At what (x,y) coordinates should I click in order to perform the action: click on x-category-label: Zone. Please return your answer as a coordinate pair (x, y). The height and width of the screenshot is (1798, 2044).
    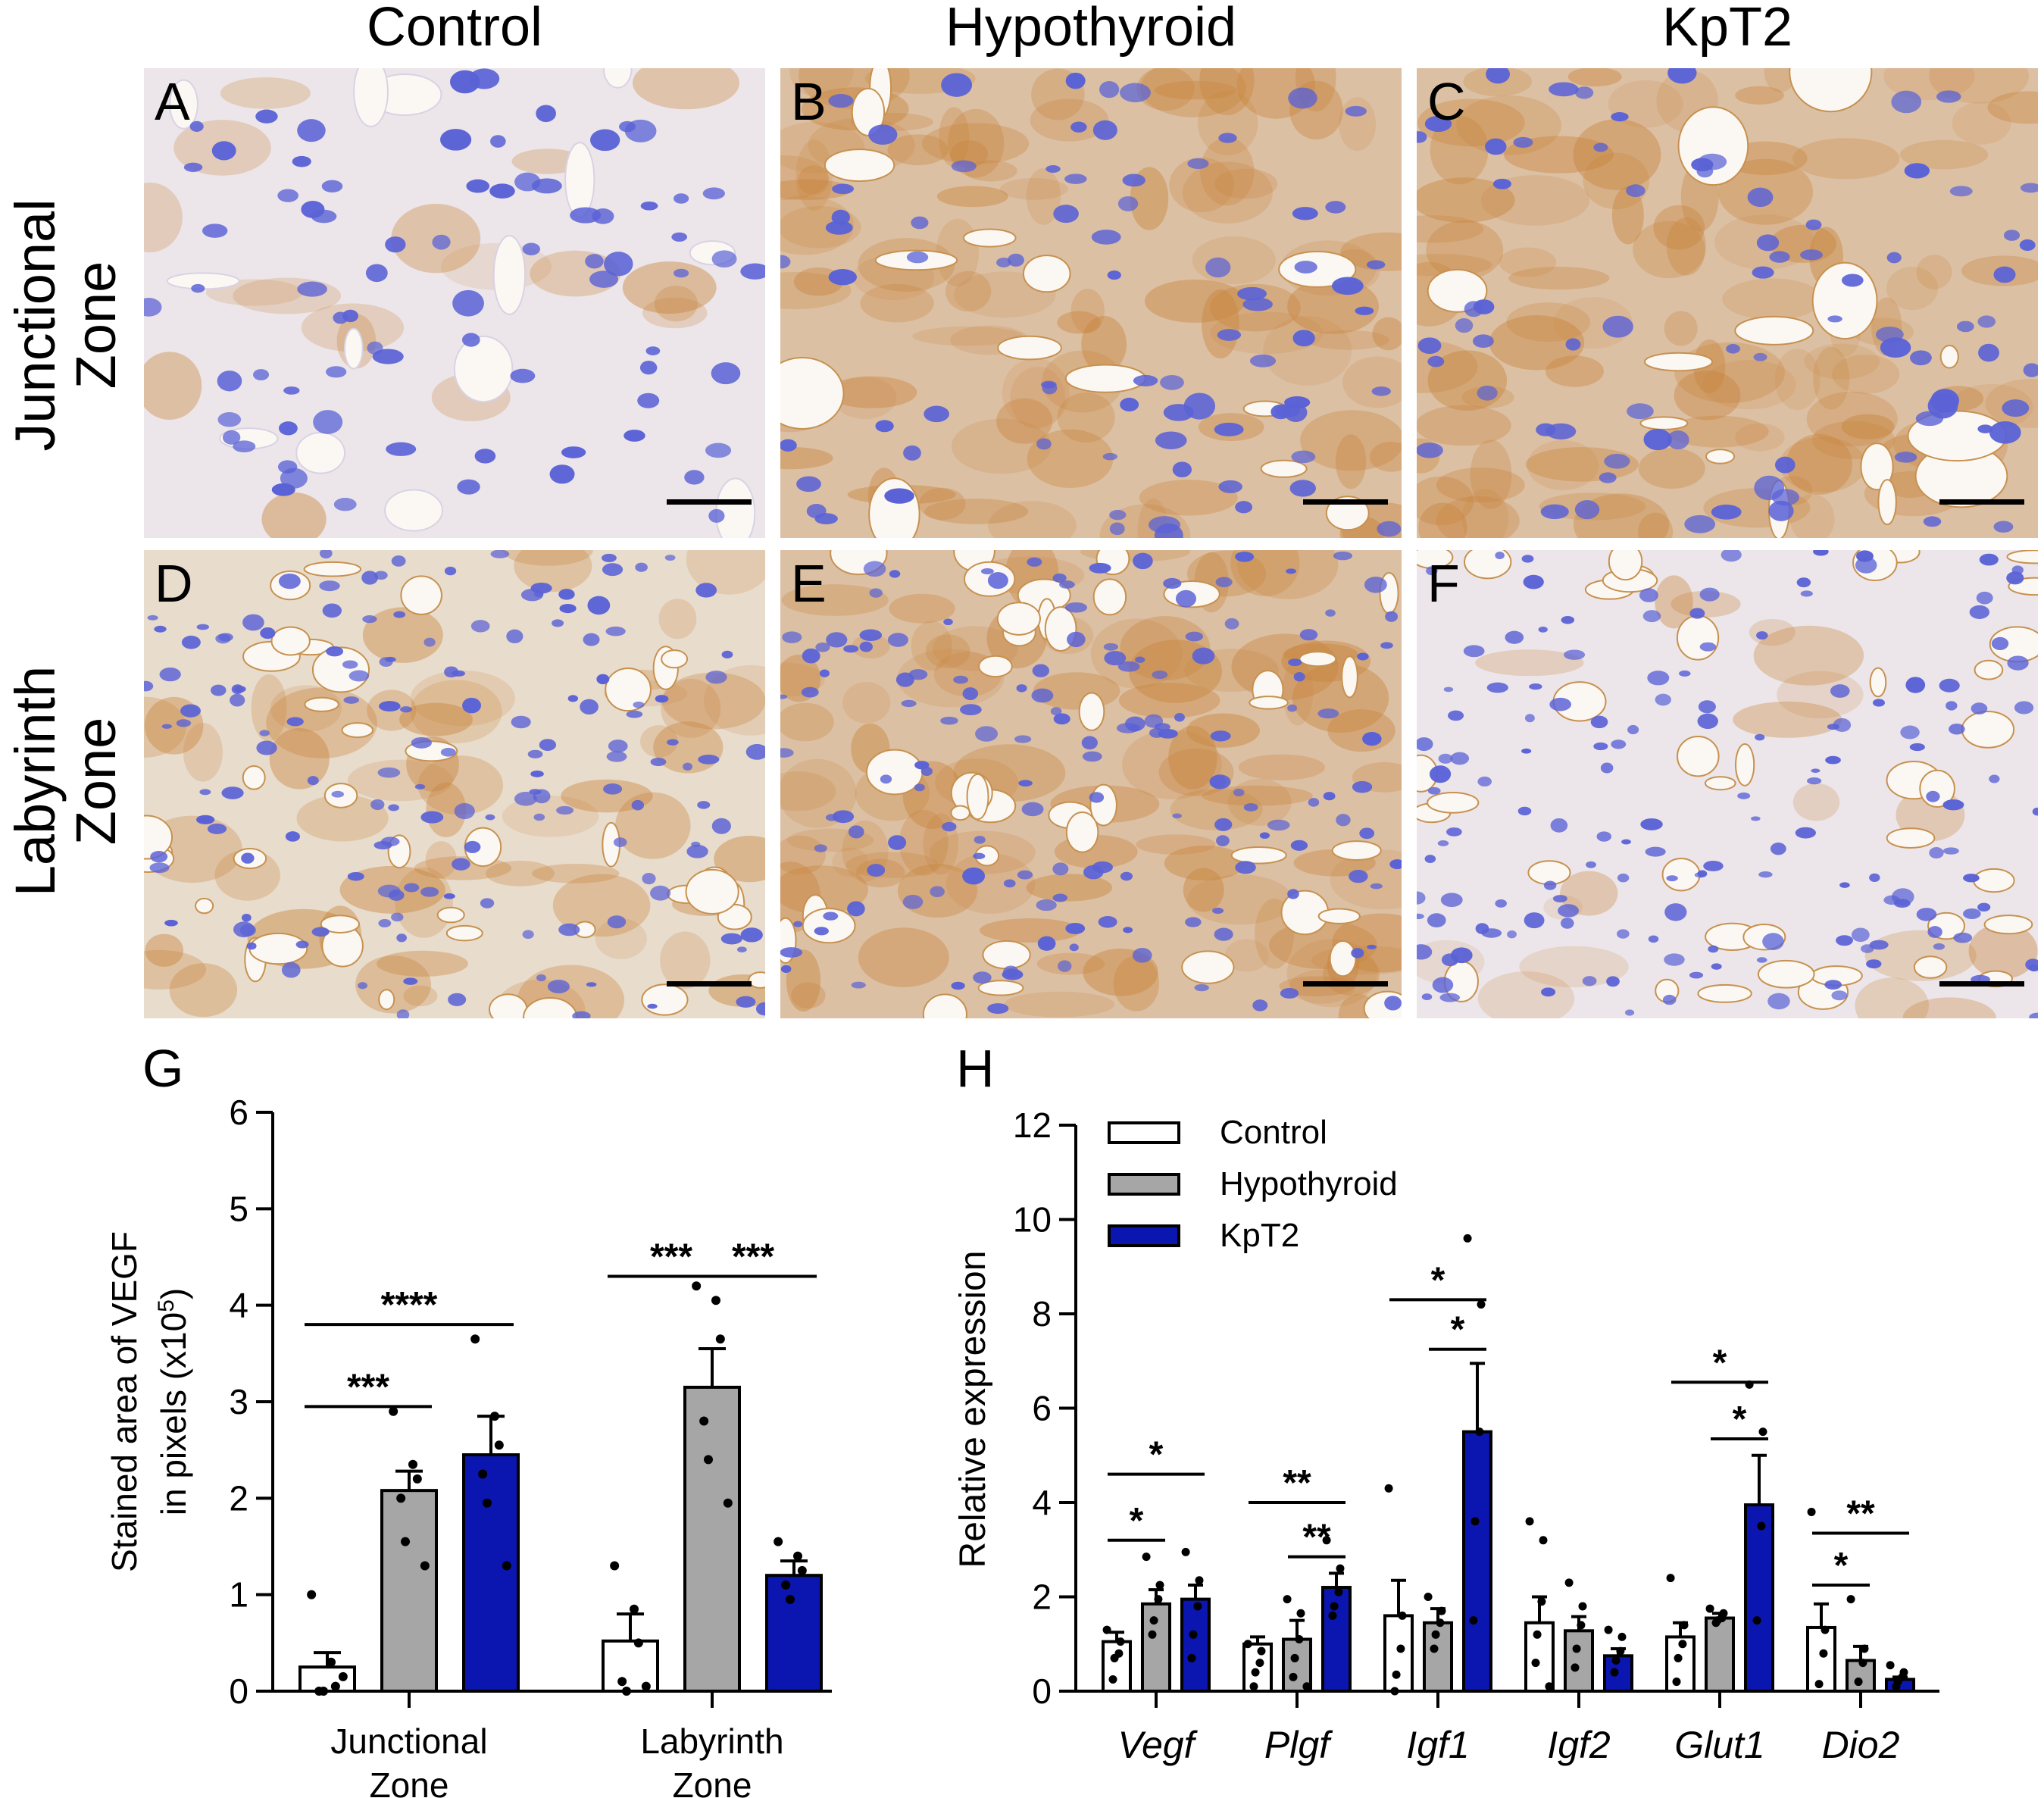
    Looking at the image, I should click on (409, 1781).